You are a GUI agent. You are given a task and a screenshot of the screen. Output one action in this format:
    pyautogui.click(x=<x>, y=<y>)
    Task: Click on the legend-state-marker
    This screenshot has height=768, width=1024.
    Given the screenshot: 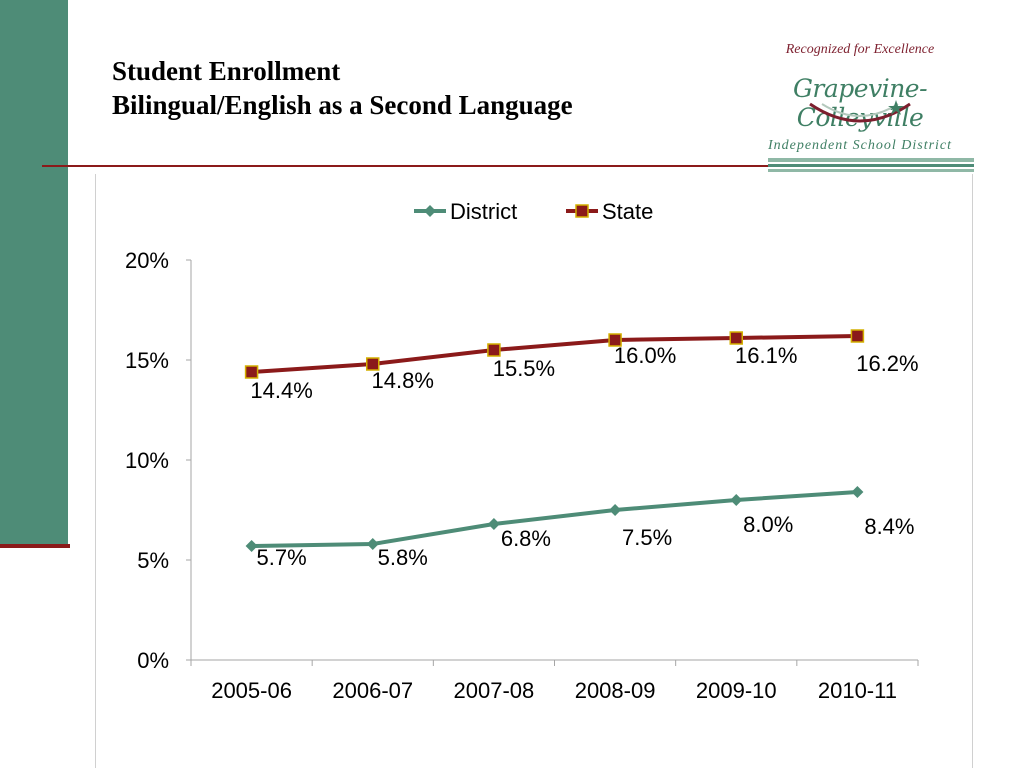 What is the action you would take?
    pyautogui.click(x=582, y=211)
    